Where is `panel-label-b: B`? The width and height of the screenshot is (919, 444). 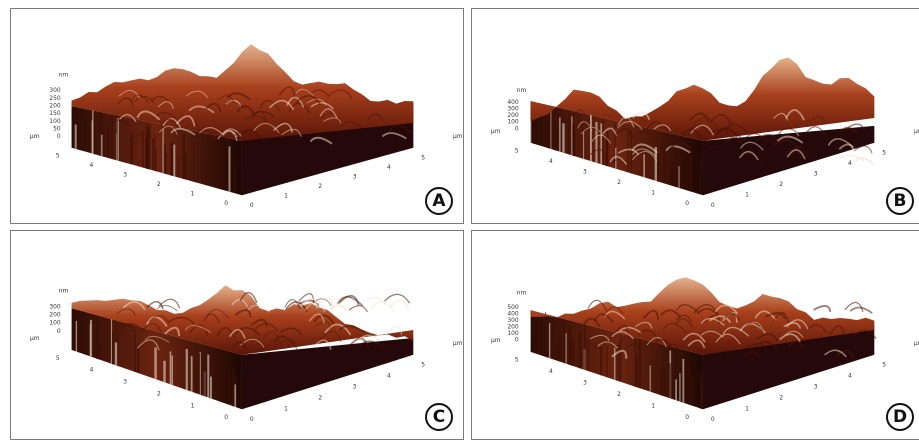 panel-label-b: B is located at coordinates (900, 201).